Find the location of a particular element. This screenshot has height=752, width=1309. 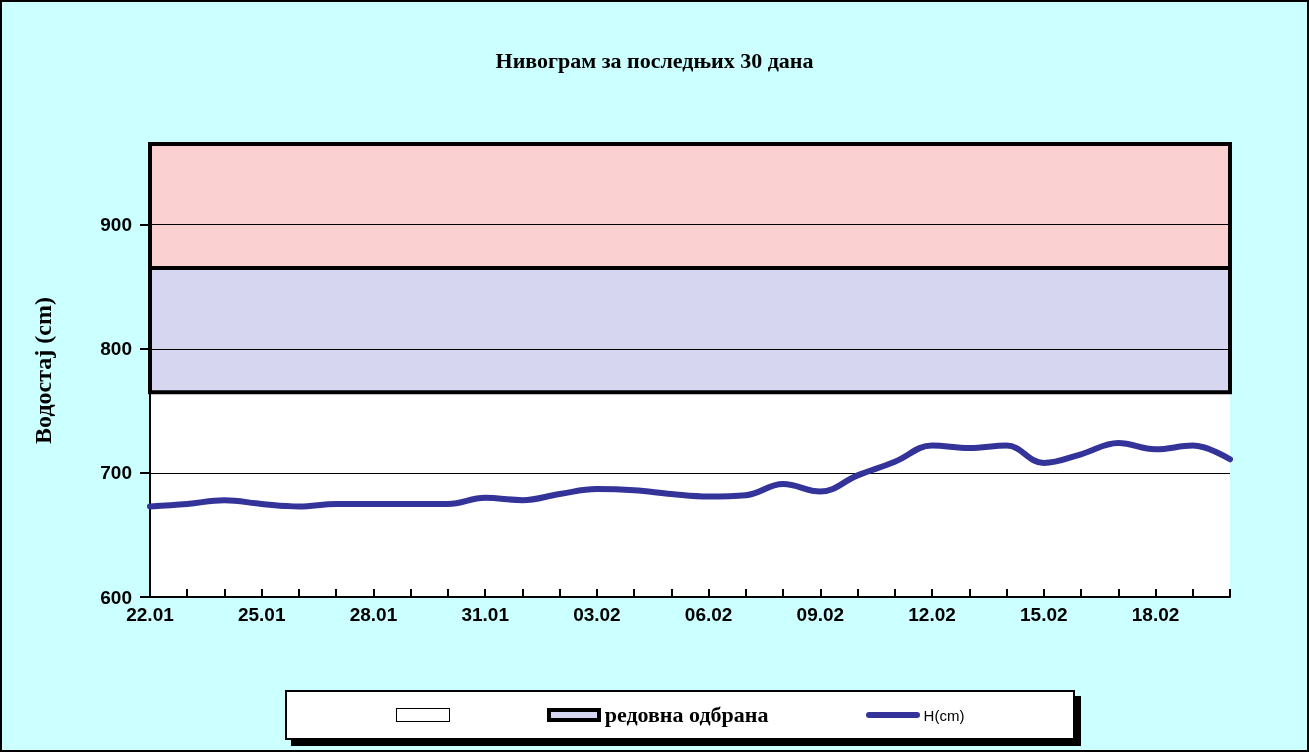

x-tick-label: 15.02 is located at coordinates (1044, 614).